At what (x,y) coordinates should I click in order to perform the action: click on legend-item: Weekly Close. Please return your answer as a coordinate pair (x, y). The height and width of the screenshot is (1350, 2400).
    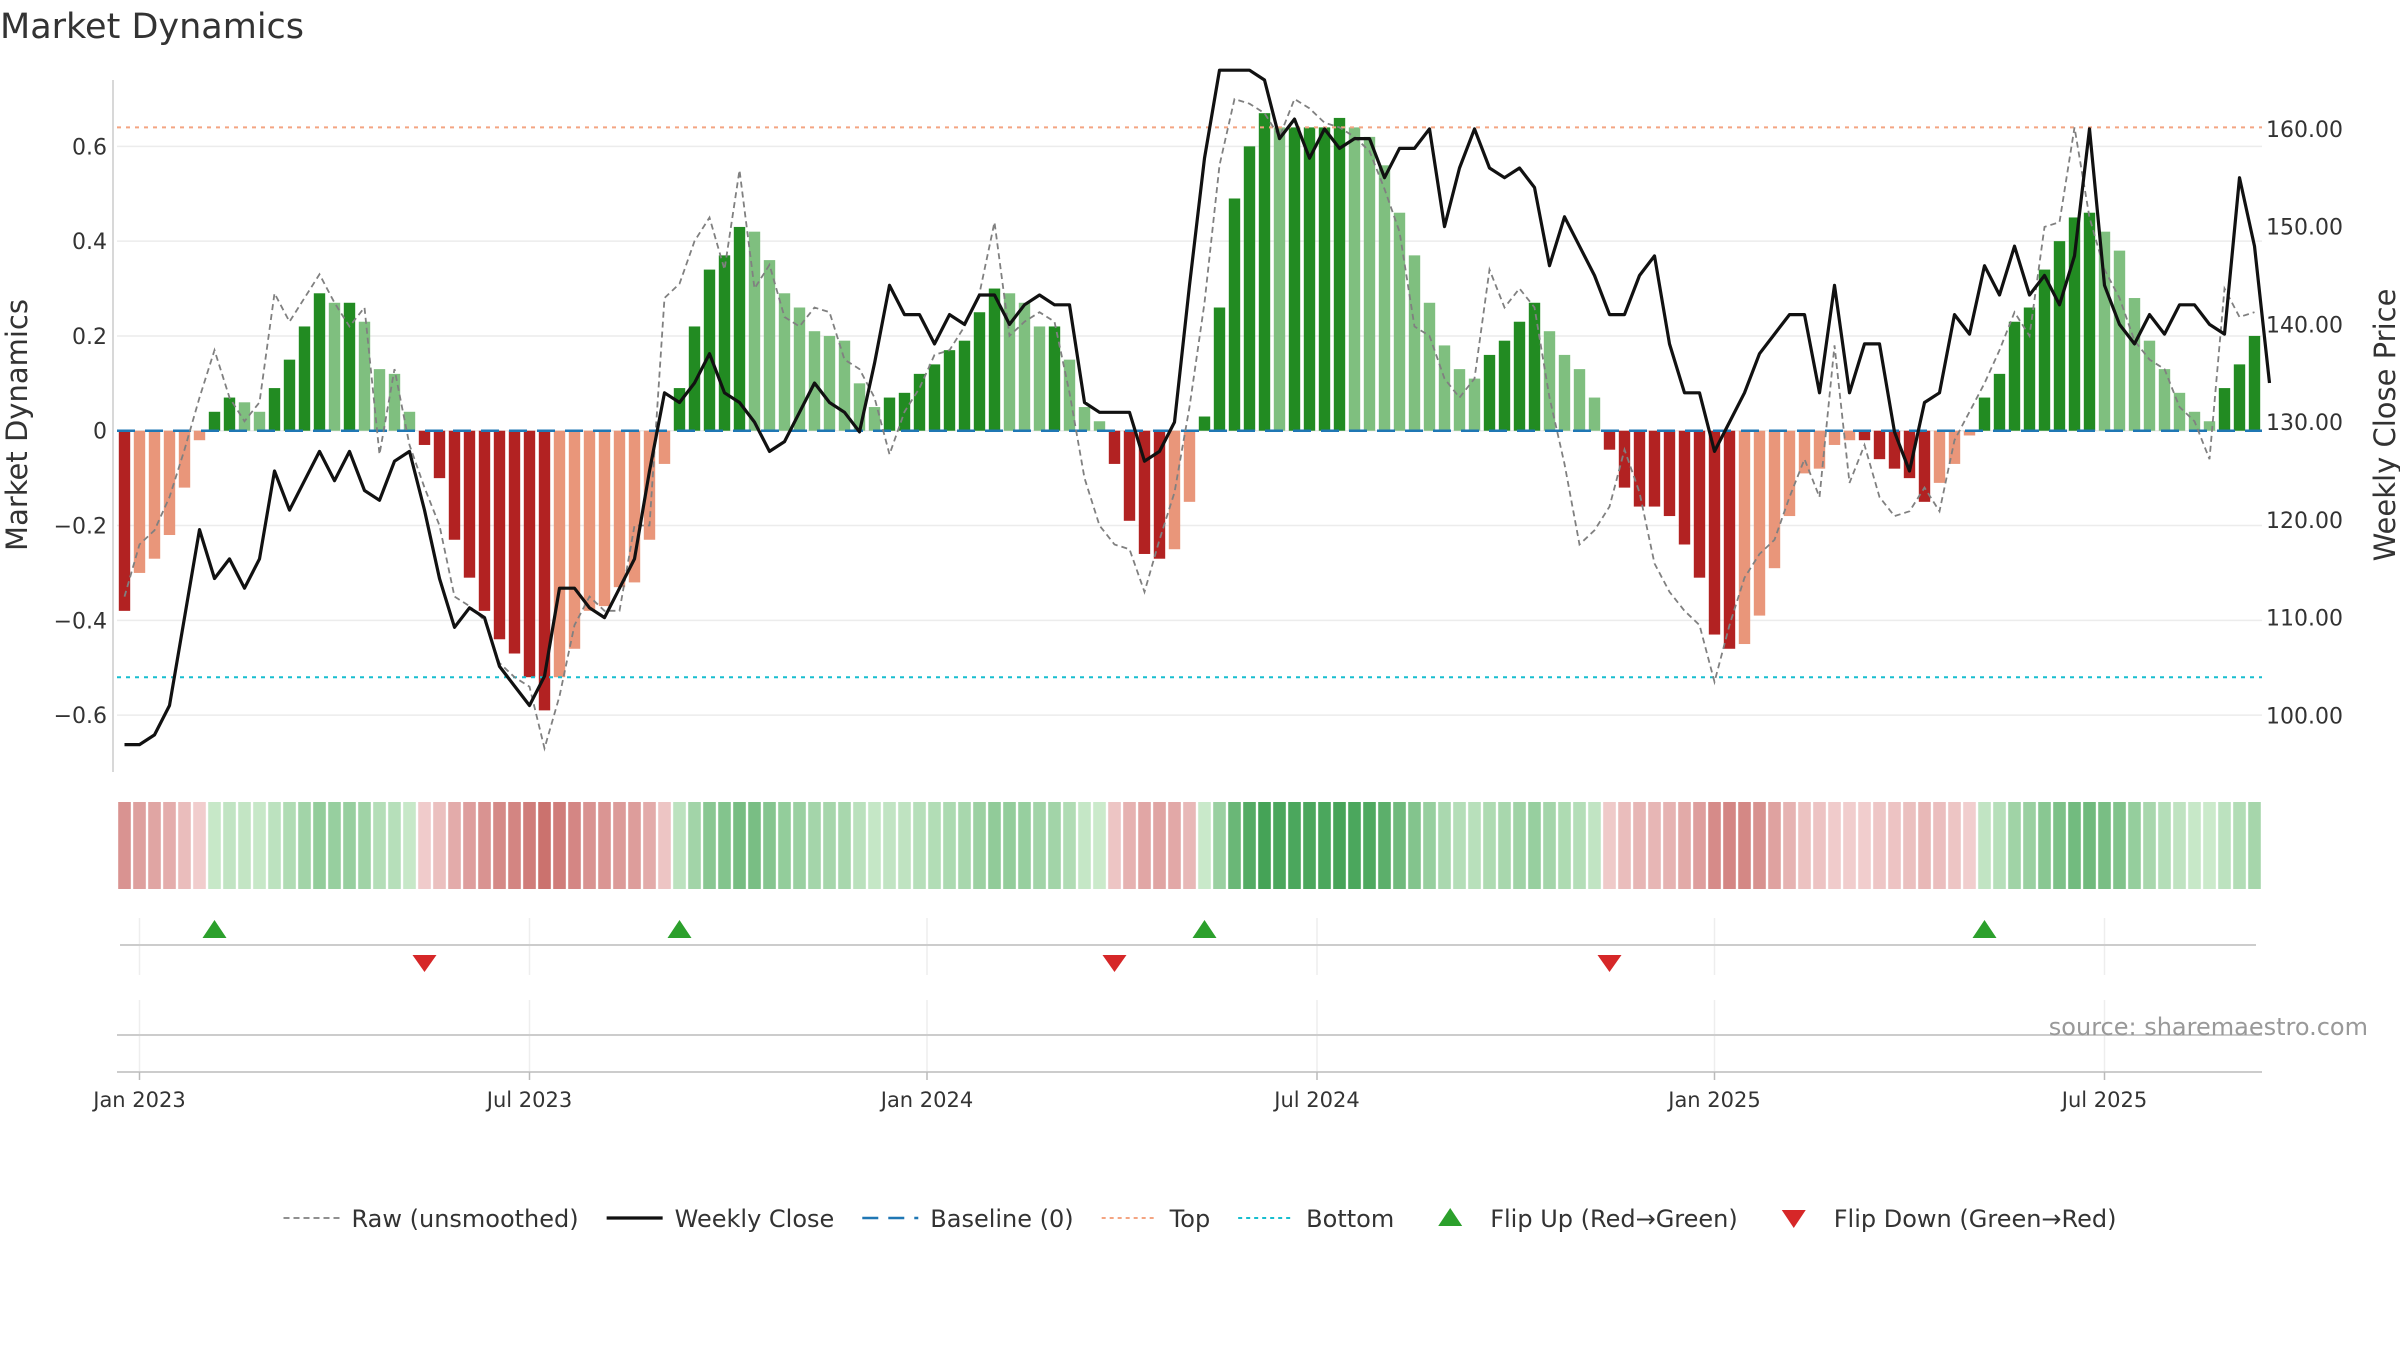
    Looking at the image, I should click on (720, 1219).